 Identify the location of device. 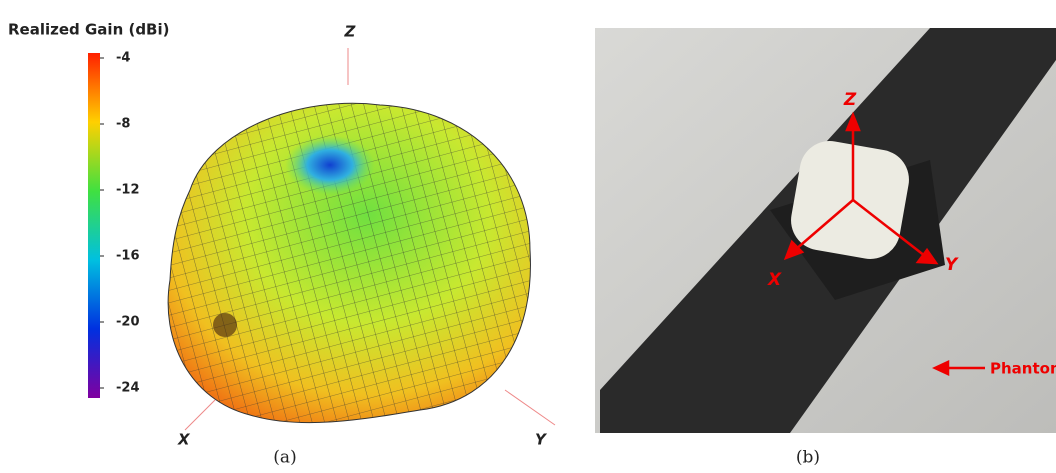
(850, 200).